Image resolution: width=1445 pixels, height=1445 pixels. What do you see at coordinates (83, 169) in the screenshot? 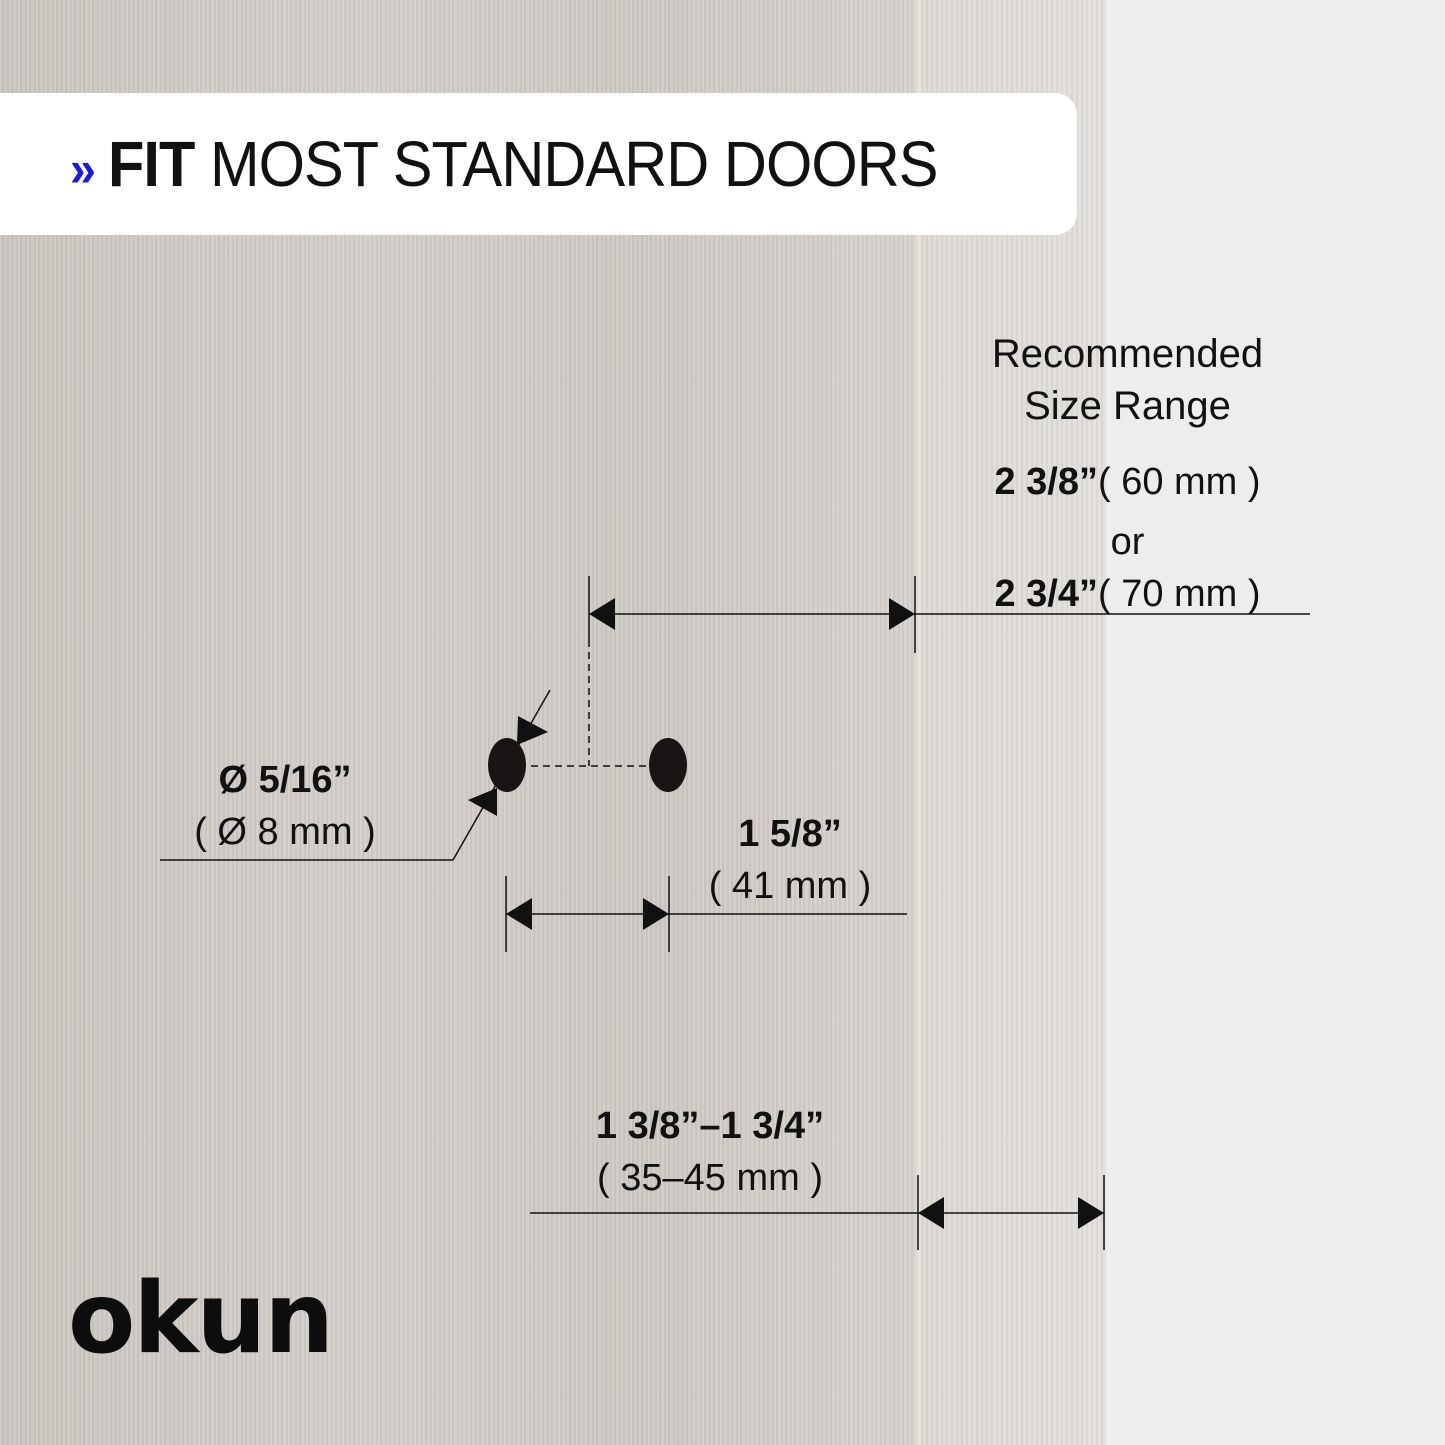
I see `double-chevron-right-icon: »` at bounding box center [83, 169].